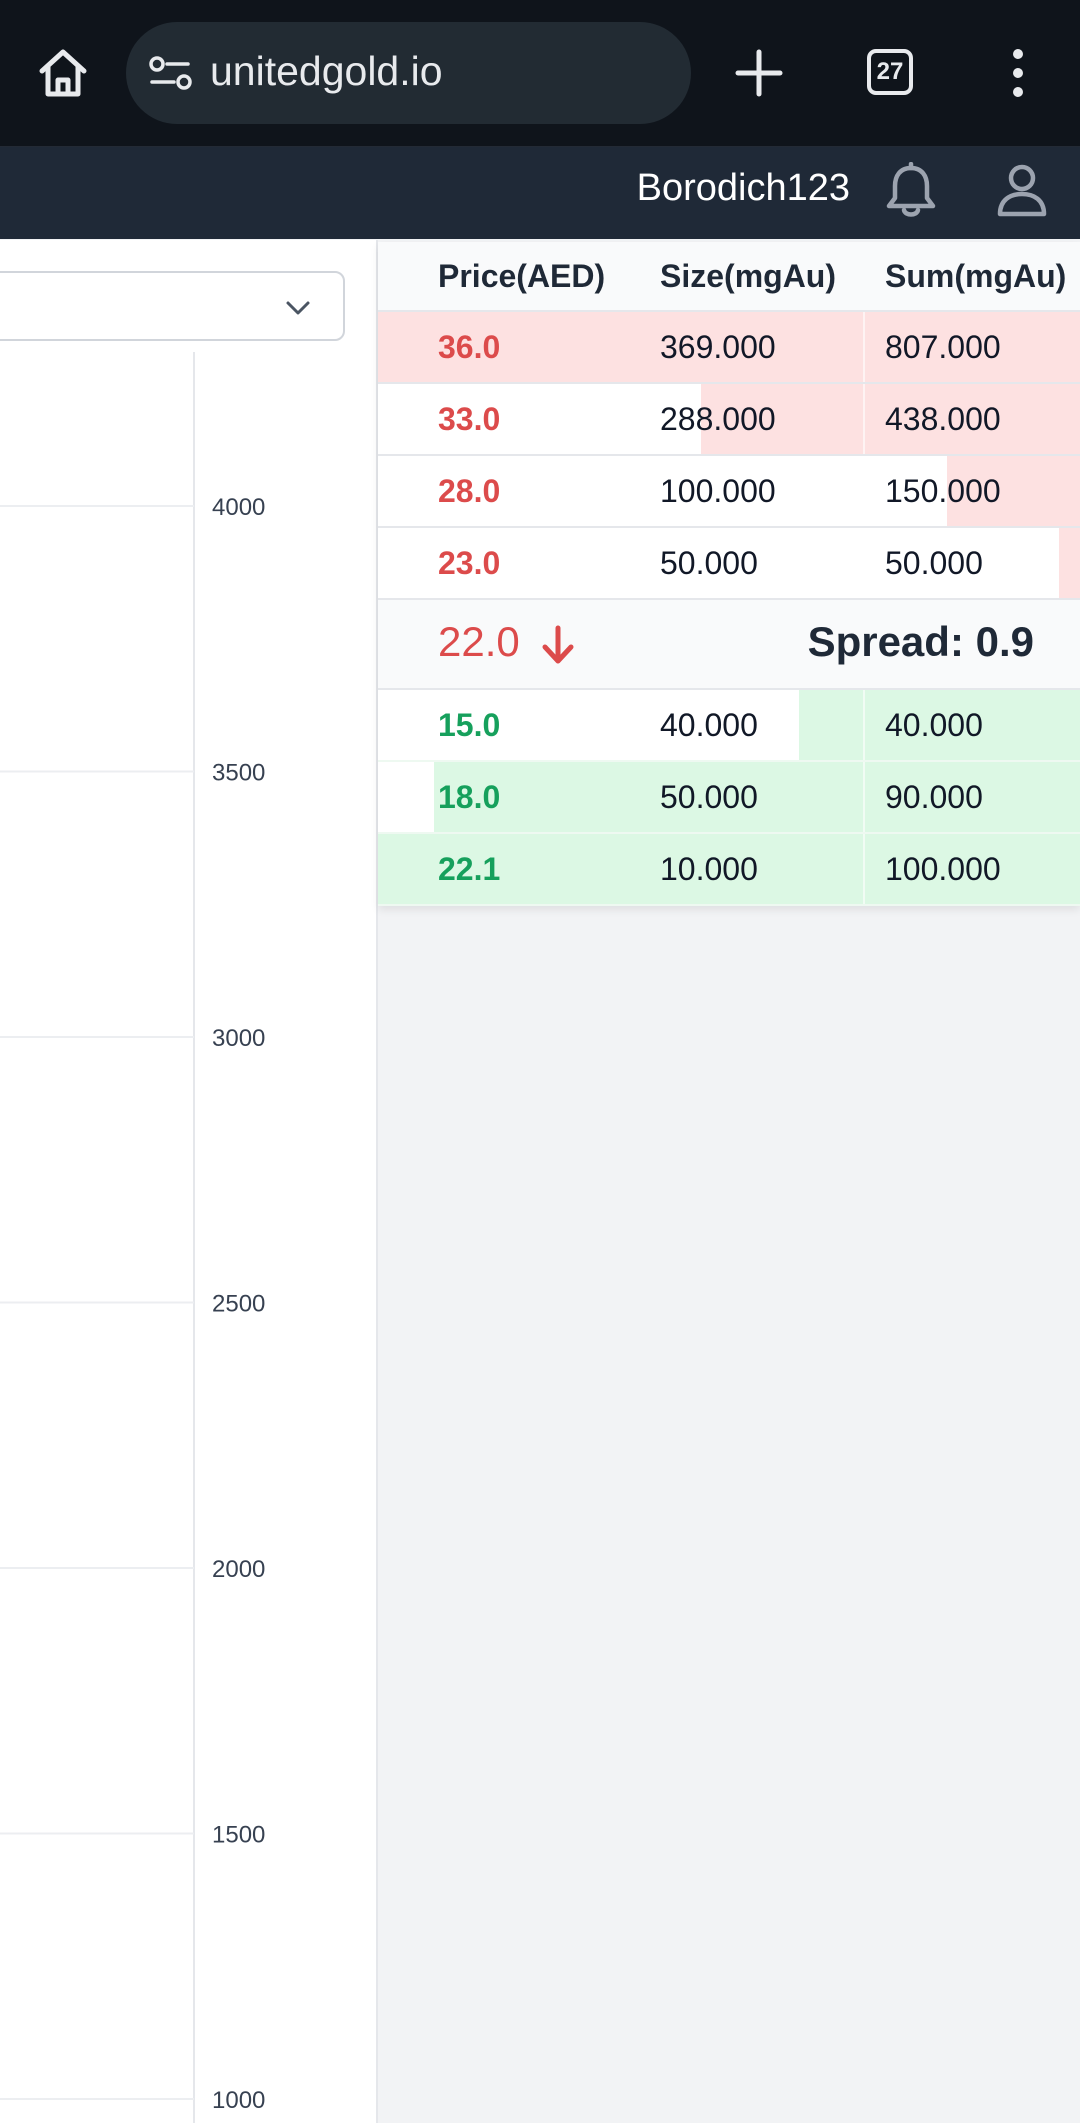 The image size is (1080, 2123). I want to click on bid-order-row: 15.0 40.000 40.000, so click(729, 726).